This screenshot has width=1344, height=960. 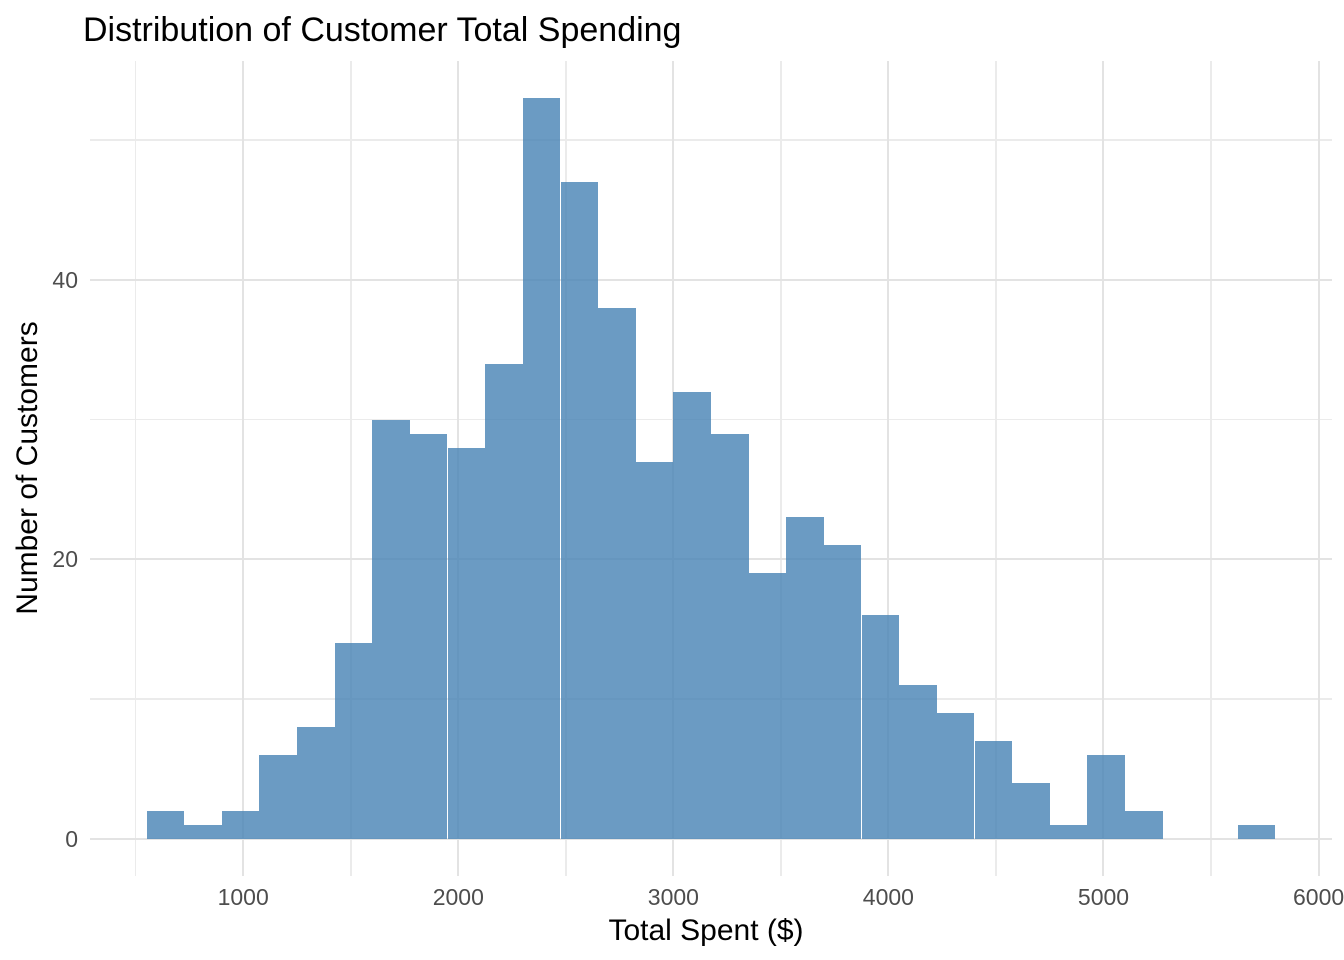 I want to click on x-tick-label: 1000, so click(x=243, y=897).